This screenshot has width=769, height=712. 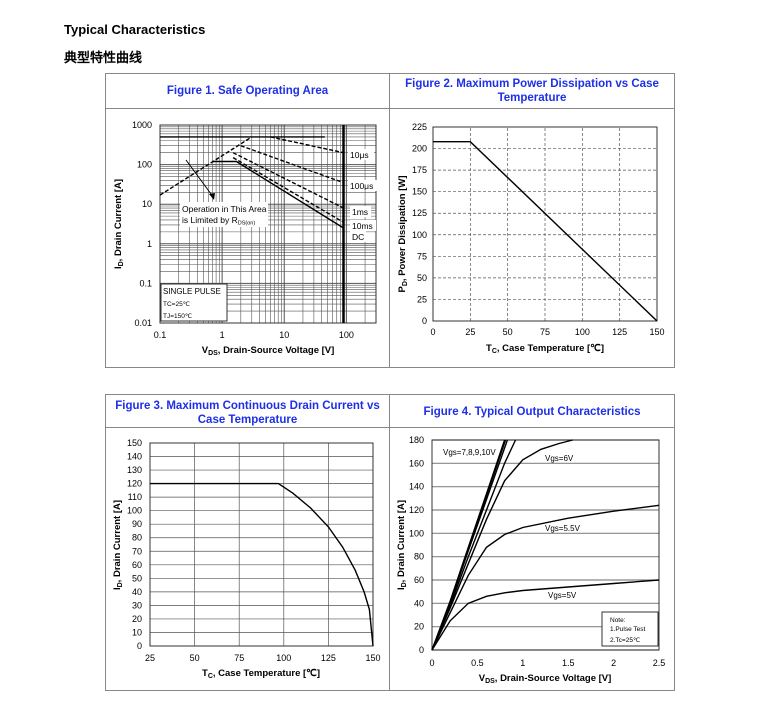 I want to click on y-tick-label: 0.01, so click(x=143, y=323).